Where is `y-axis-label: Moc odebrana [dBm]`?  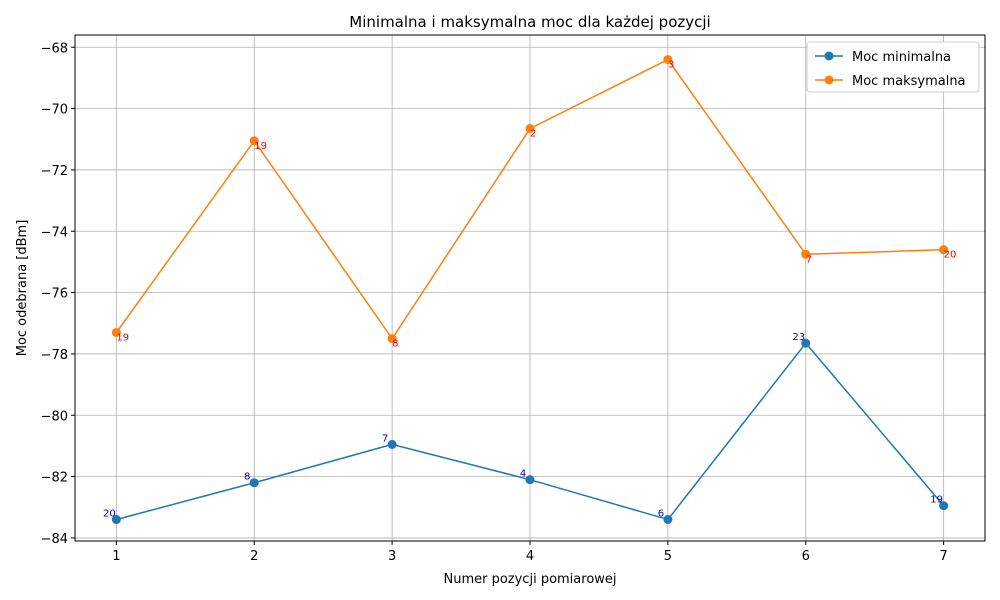 y-axis-label: Moc odebrana [dBm] is located at coordinates (22, 288).